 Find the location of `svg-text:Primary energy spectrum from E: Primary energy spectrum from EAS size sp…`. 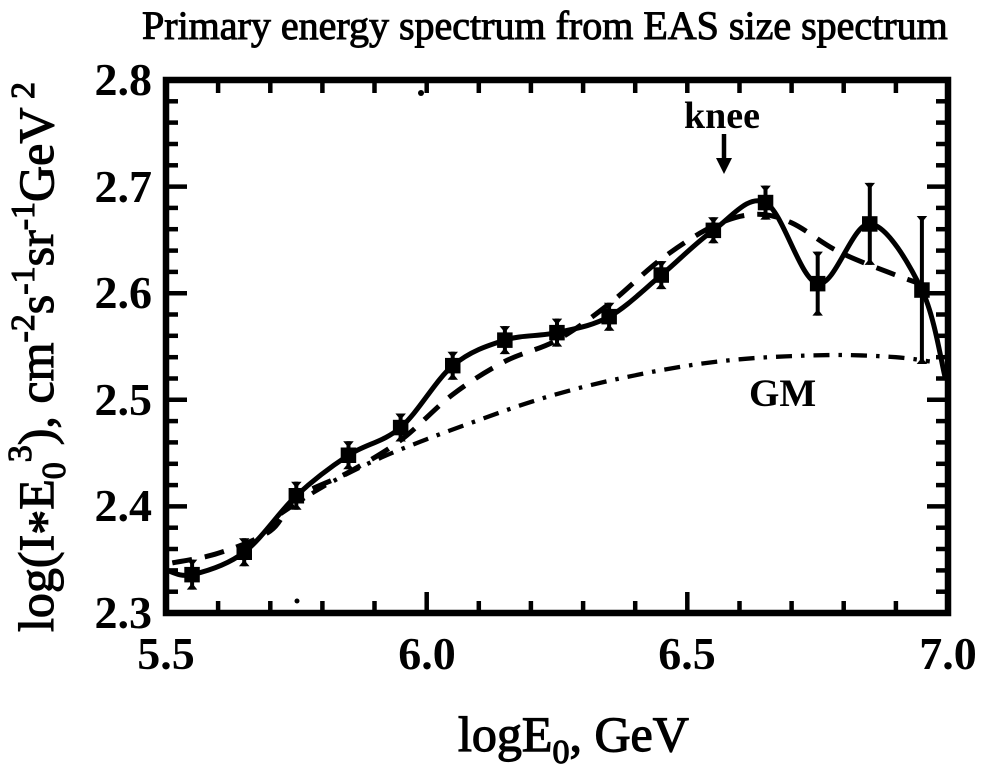

svg-text:Primary energy spectrum from E: Primary energy spectrum from EAS size sp… is located at coordinates (545, 25).